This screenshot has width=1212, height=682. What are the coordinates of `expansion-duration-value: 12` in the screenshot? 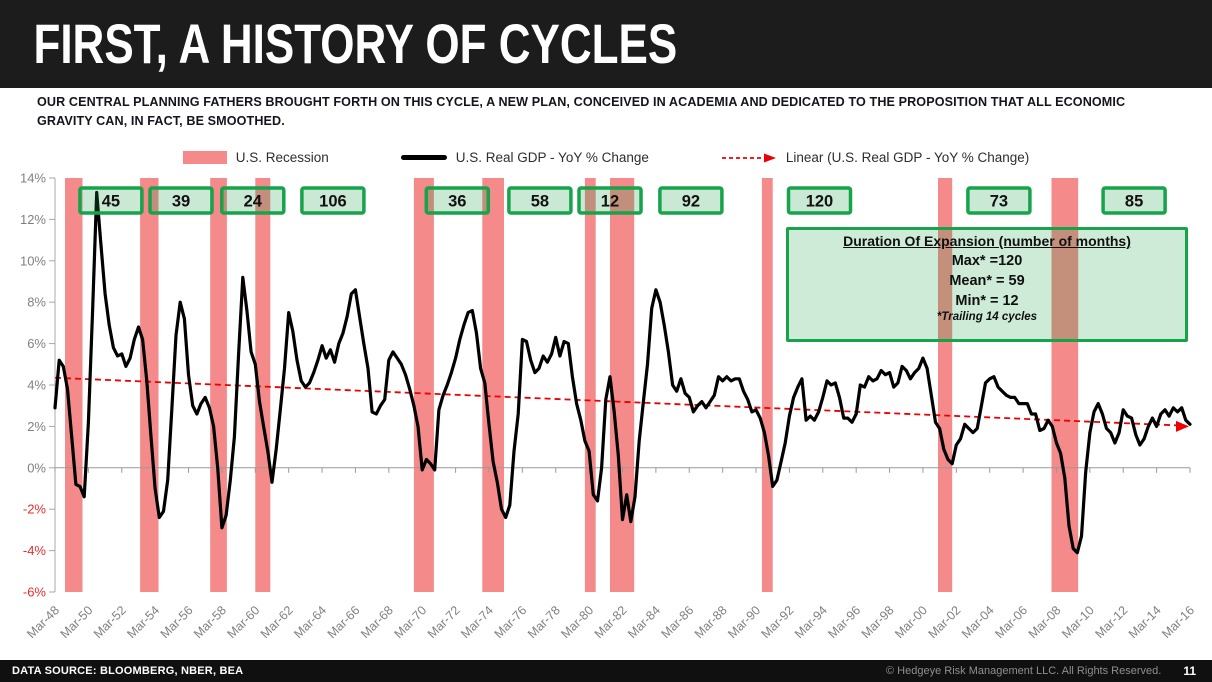 It's located at (610, 202).